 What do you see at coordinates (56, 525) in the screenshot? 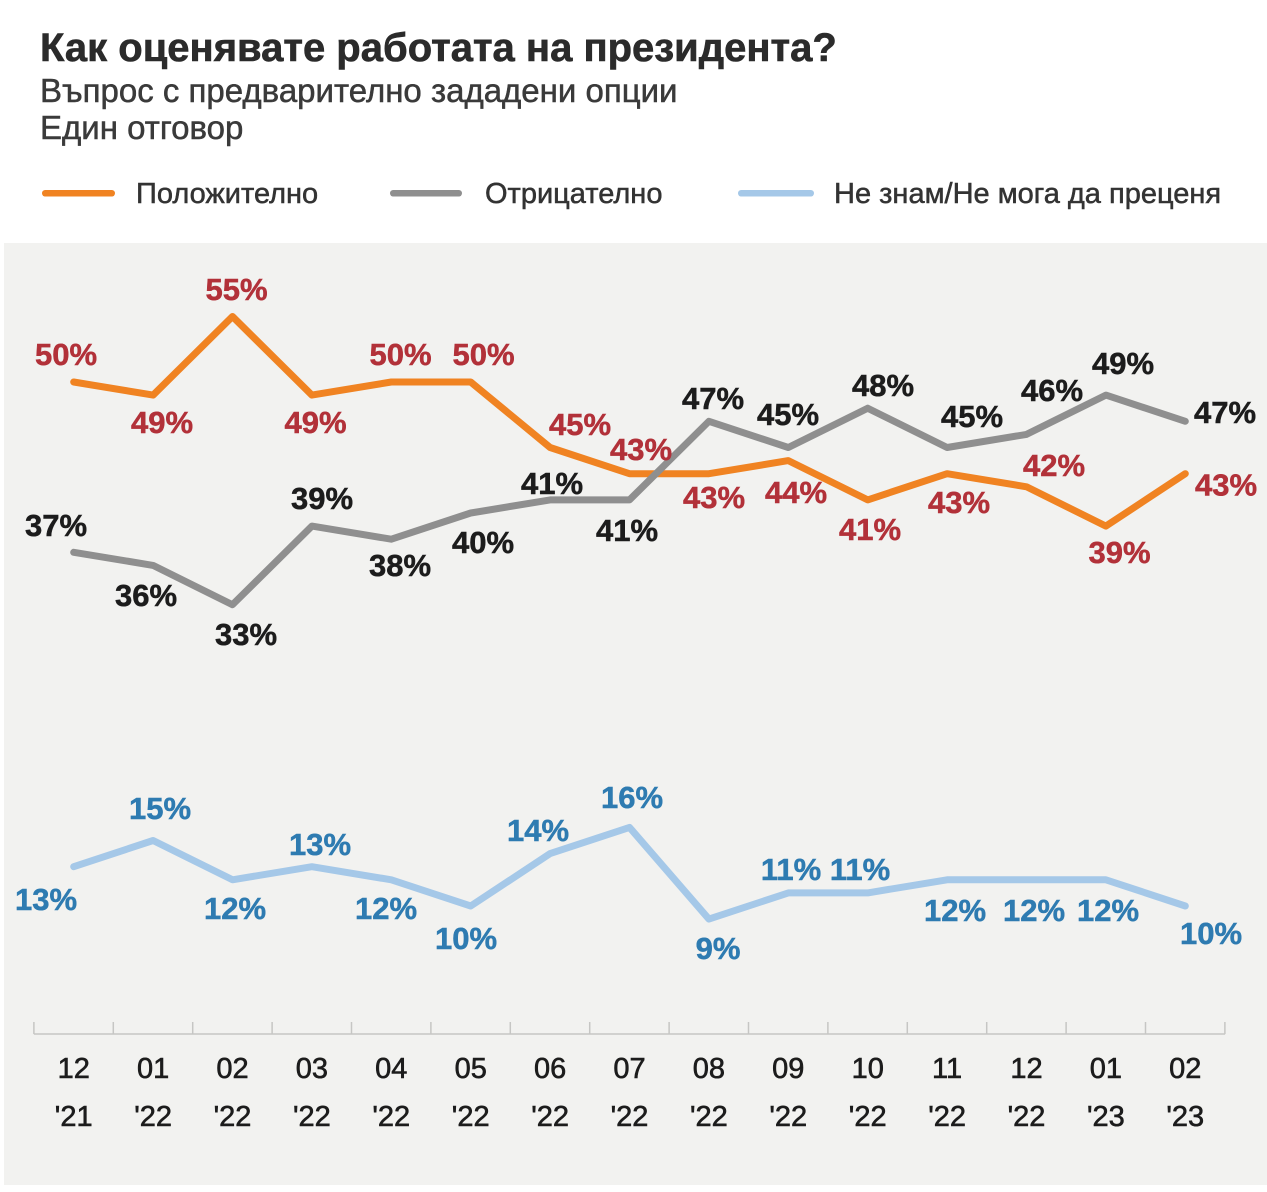
I see `svg-text: 37%` at bounding box center [56, 525].